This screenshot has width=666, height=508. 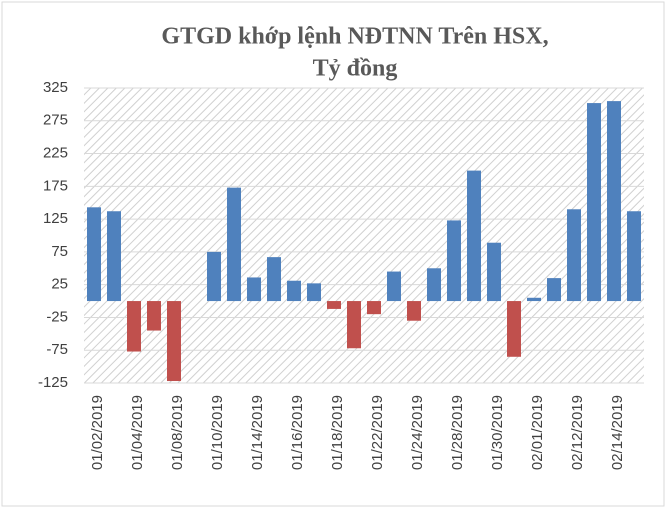 What do you see at coordinates (617, 432) in the screenshot?
I see `x-tick-label: 02/14/2019` at bounding box center [617, 432].